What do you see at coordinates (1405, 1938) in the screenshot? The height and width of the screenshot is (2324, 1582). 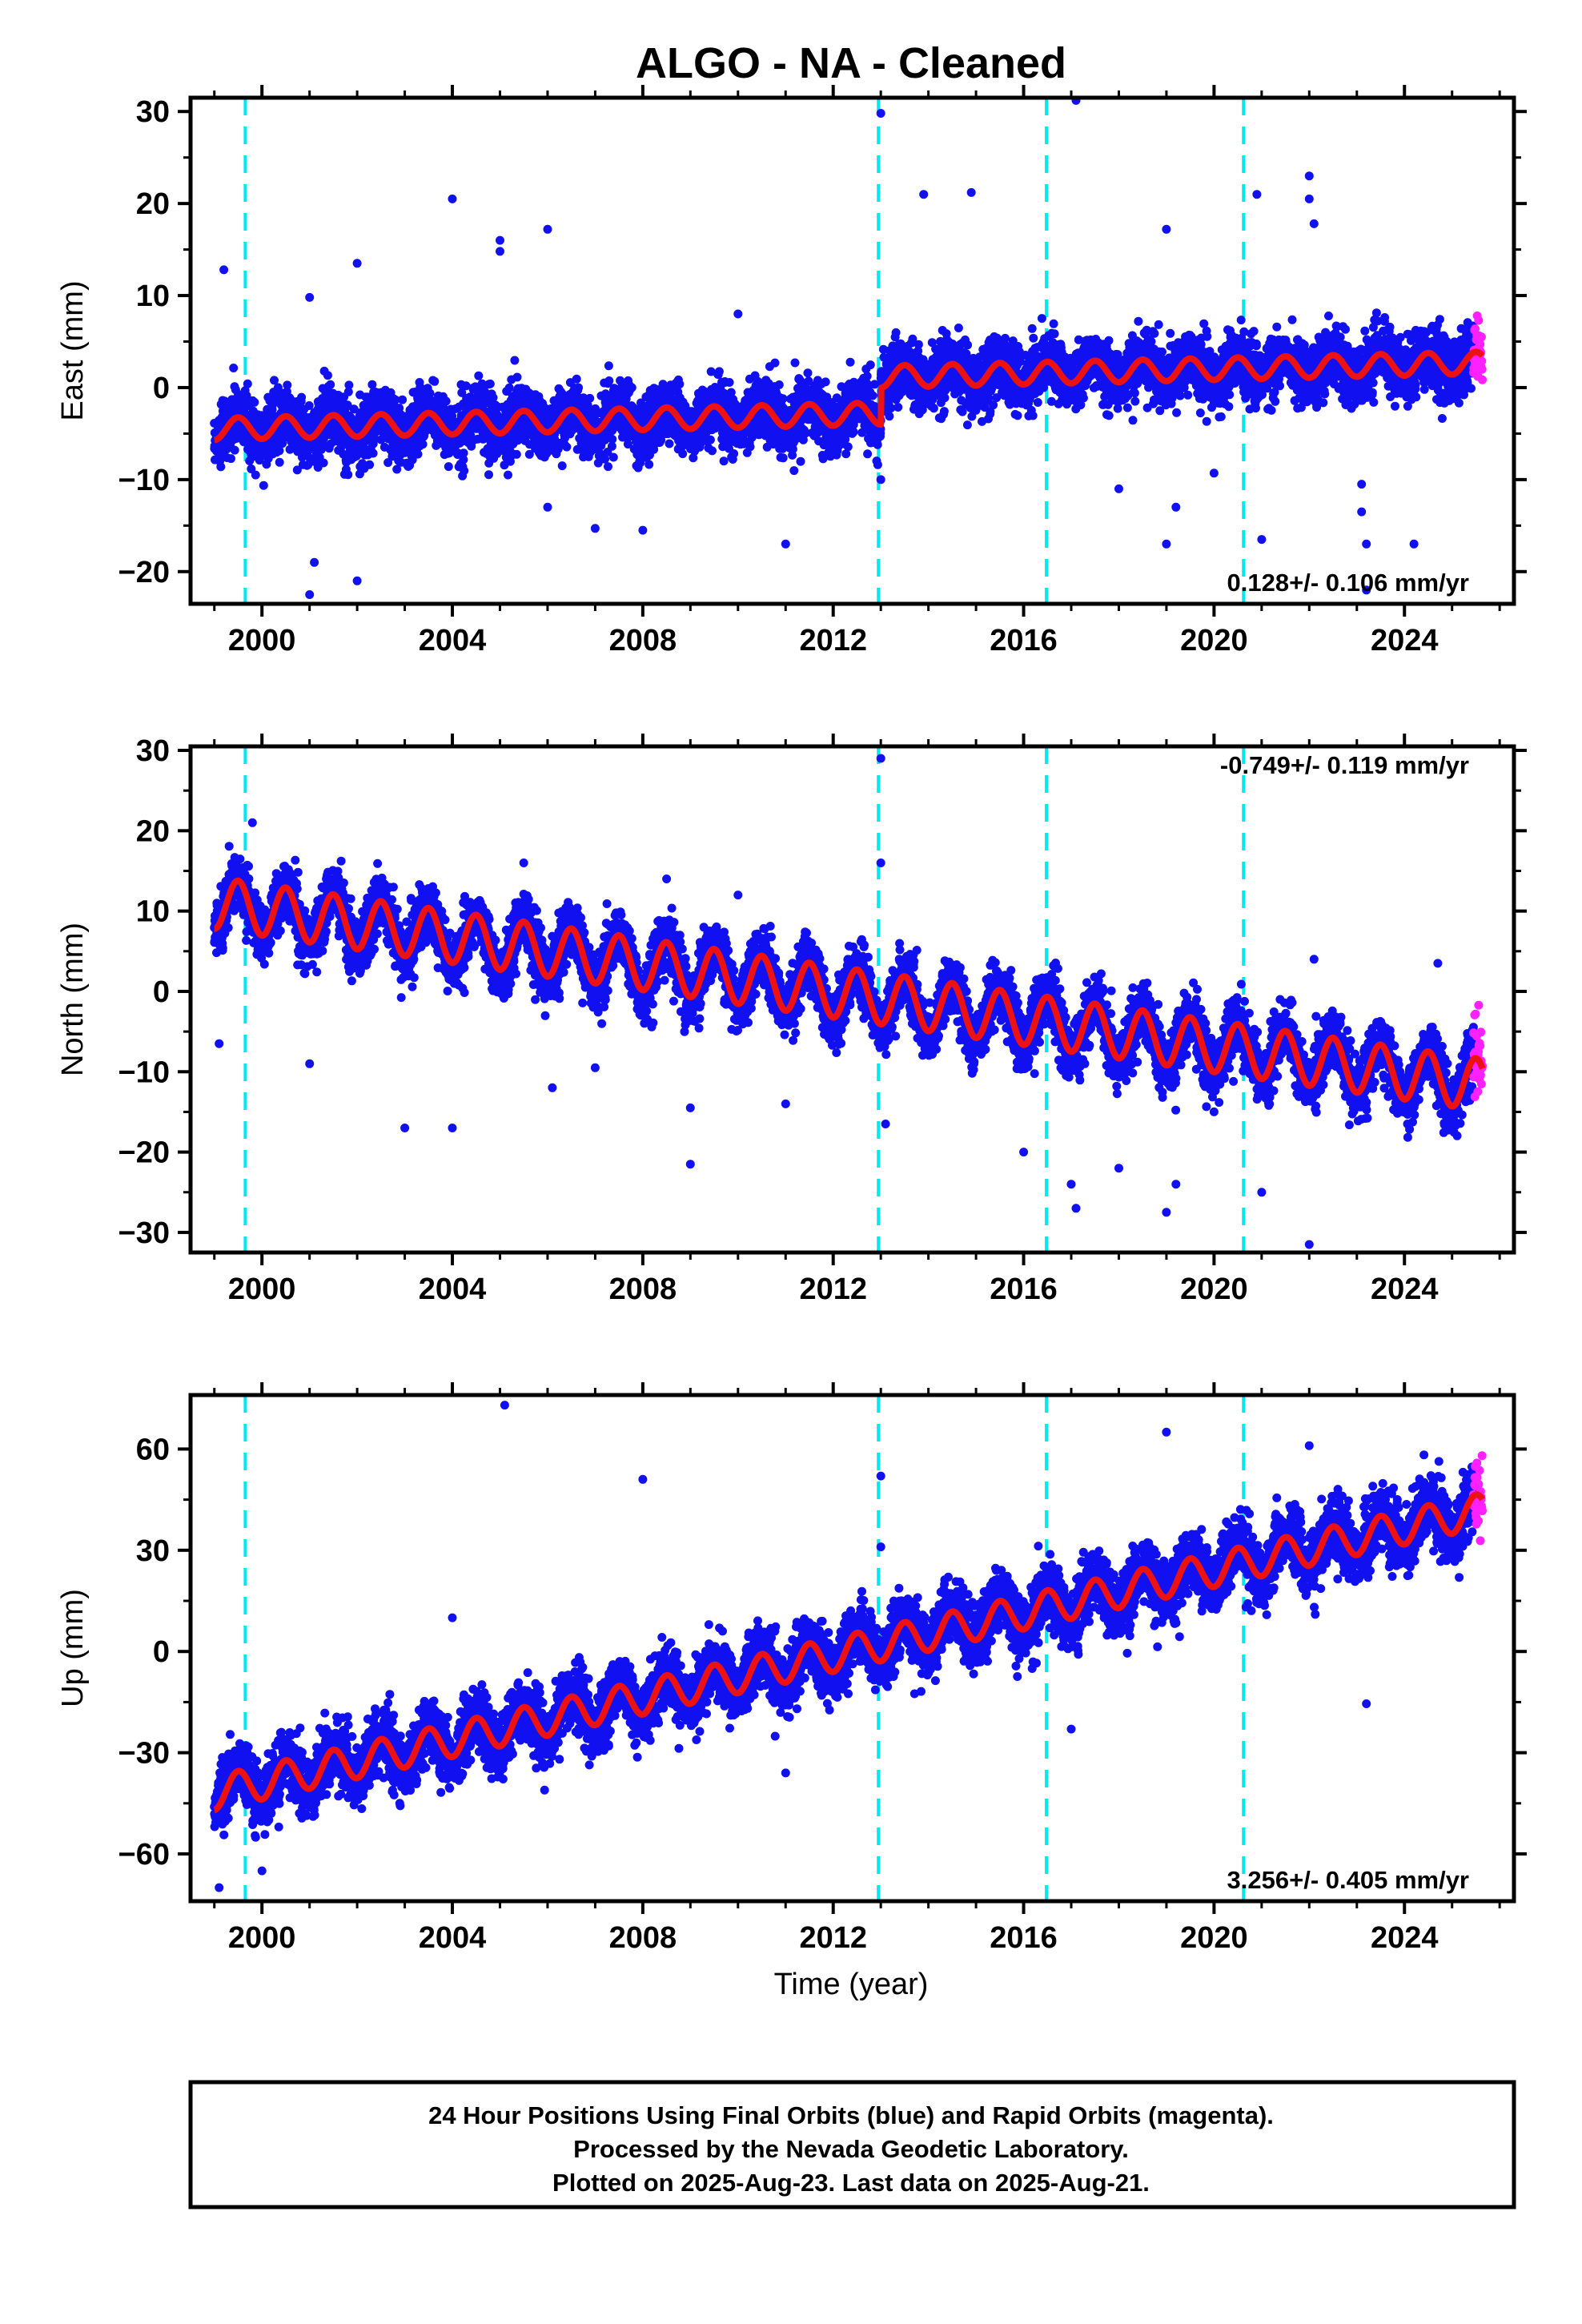 I see `up-x-tick-label-6: 2024` at bounding box center [1405, 1938].